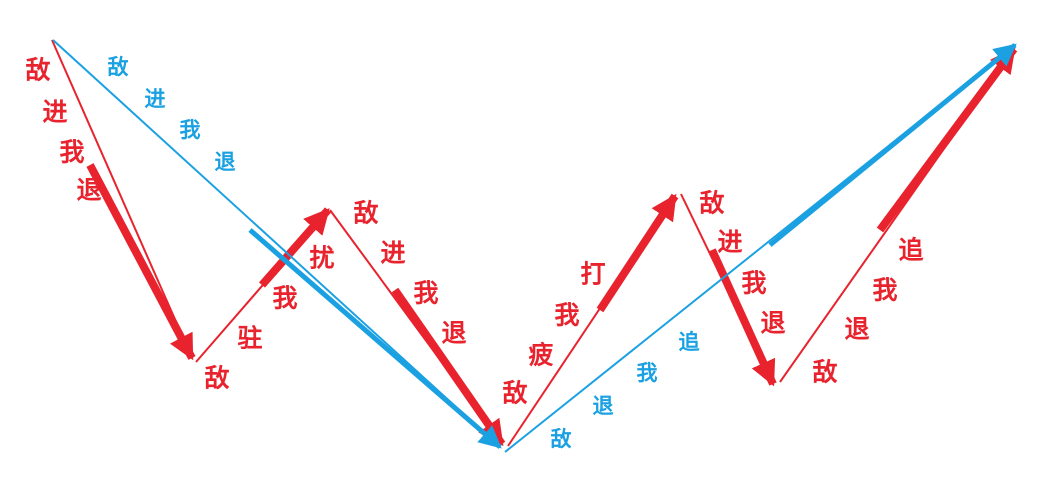 Image resolution: width=1043 pixels, height=481 pixels. I want to click on red-label-4-char-3: 我, so click(566, 315).